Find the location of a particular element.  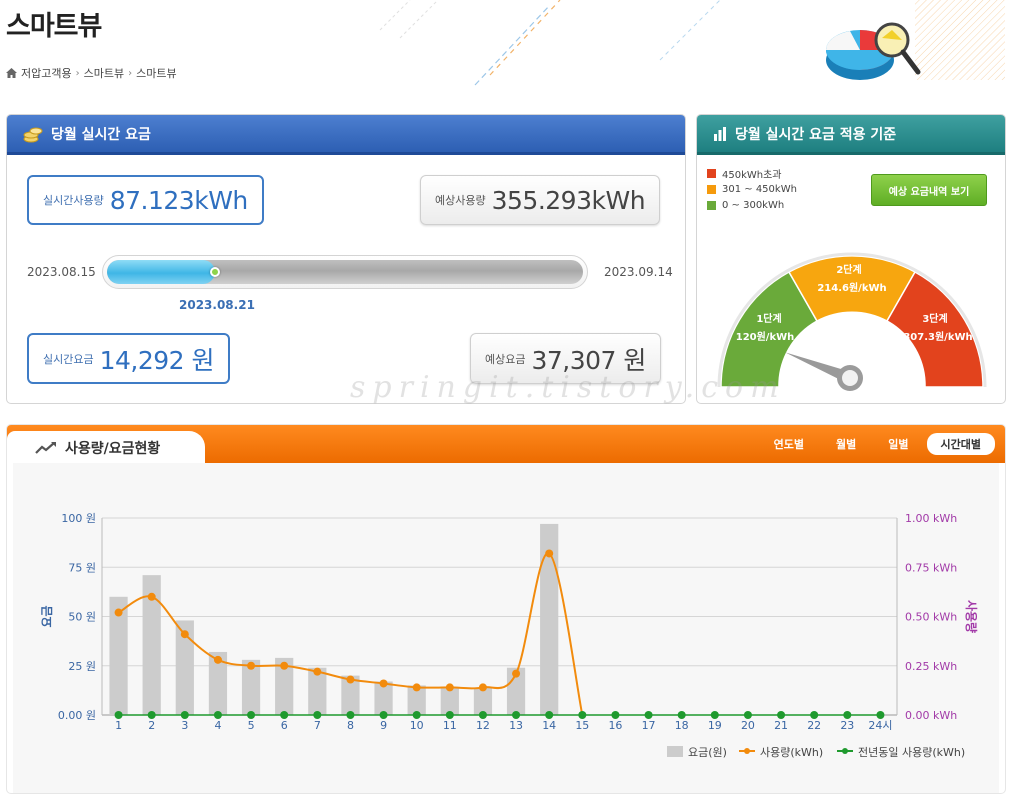

progress-fill is located at coordinates (161, 272).